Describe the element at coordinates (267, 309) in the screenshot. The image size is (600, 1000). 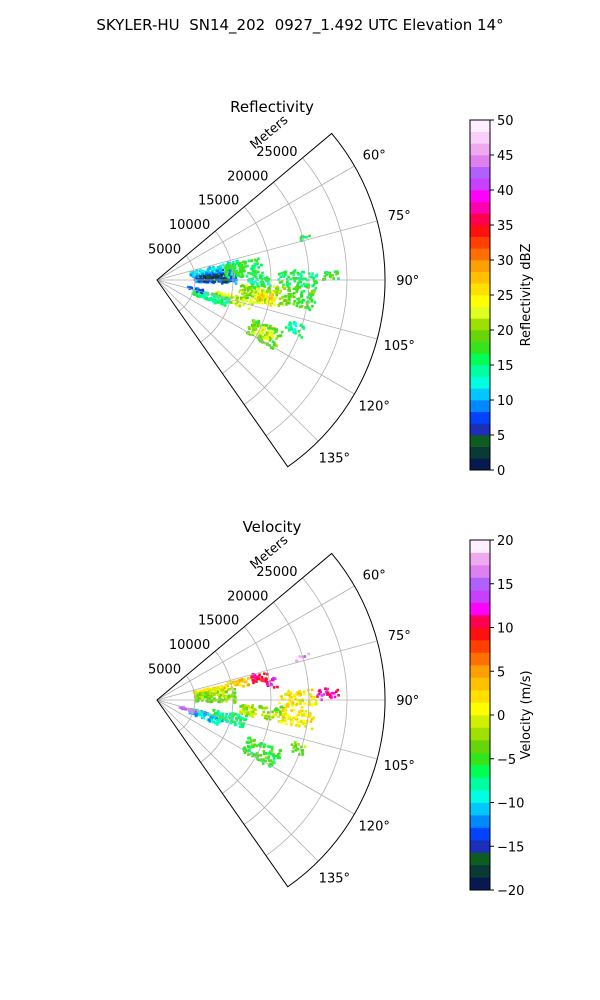
I see `azimuth-spoke` at that location.